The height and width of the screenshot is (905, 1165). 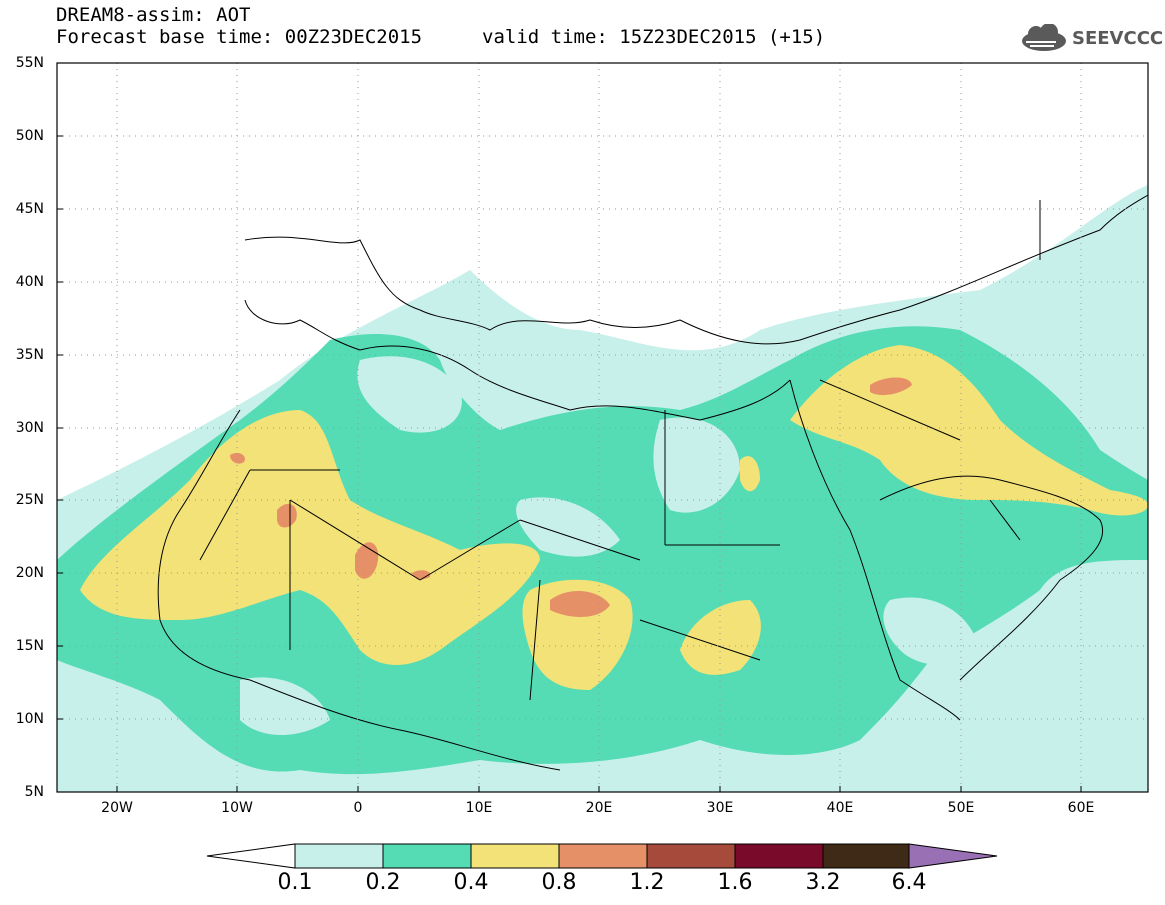 I want to click on colorbar-upper-arrow, so click(x=953, y=856).